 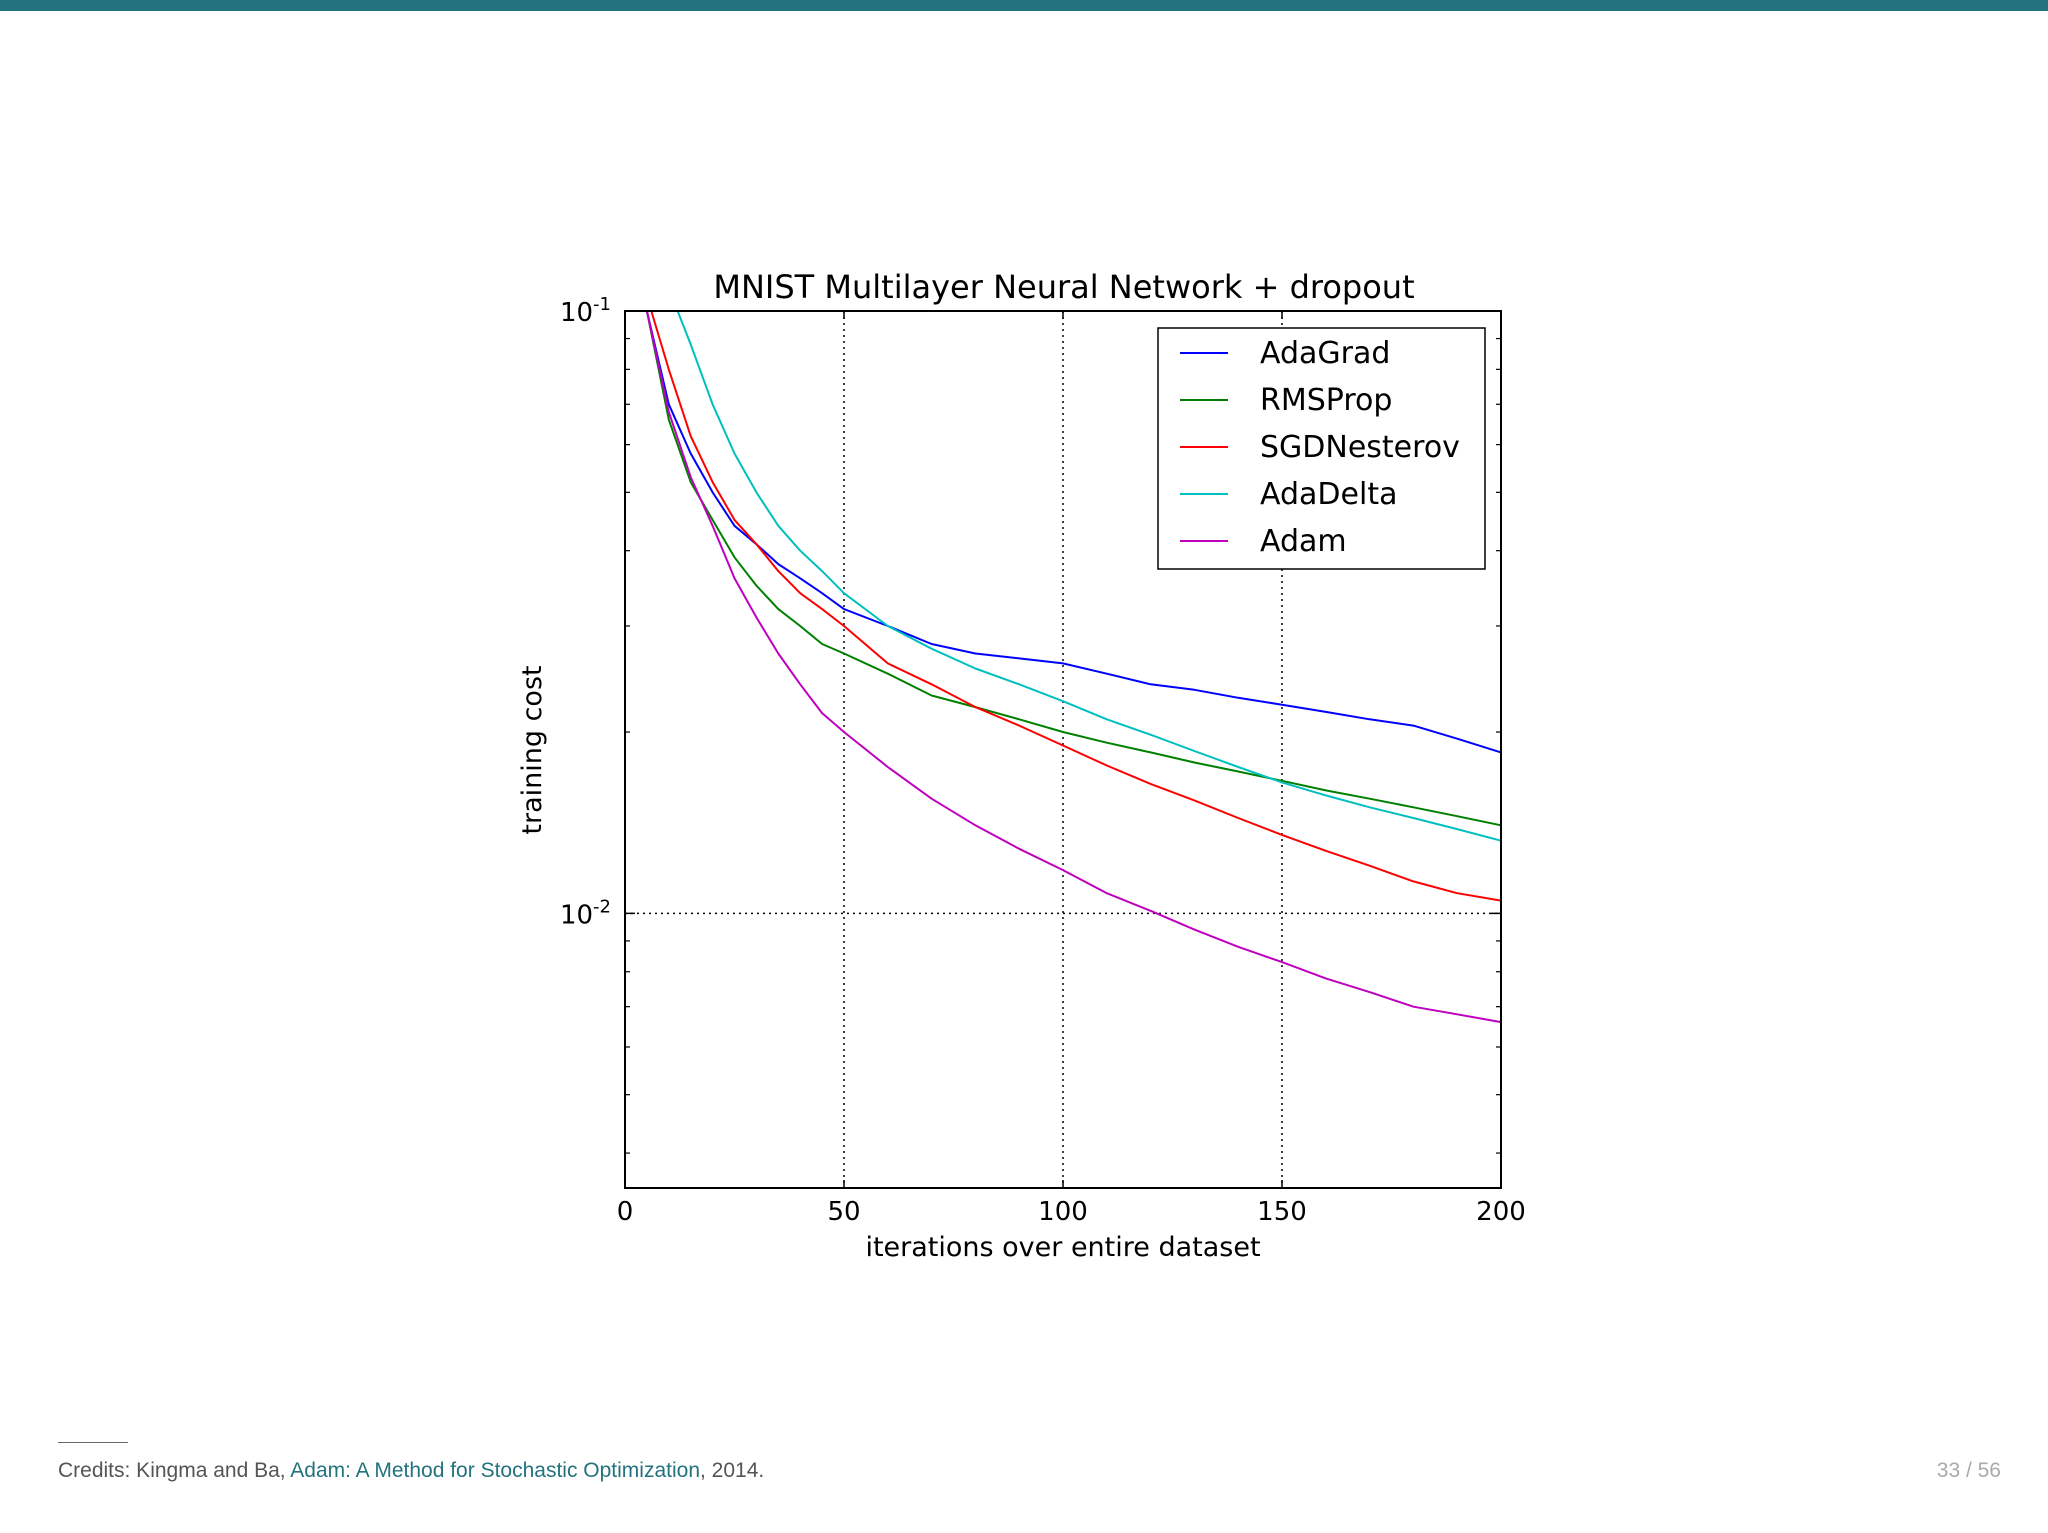 I want to click on legend-label-adagrad: AdaGrad, so click(x=1325, y=353).